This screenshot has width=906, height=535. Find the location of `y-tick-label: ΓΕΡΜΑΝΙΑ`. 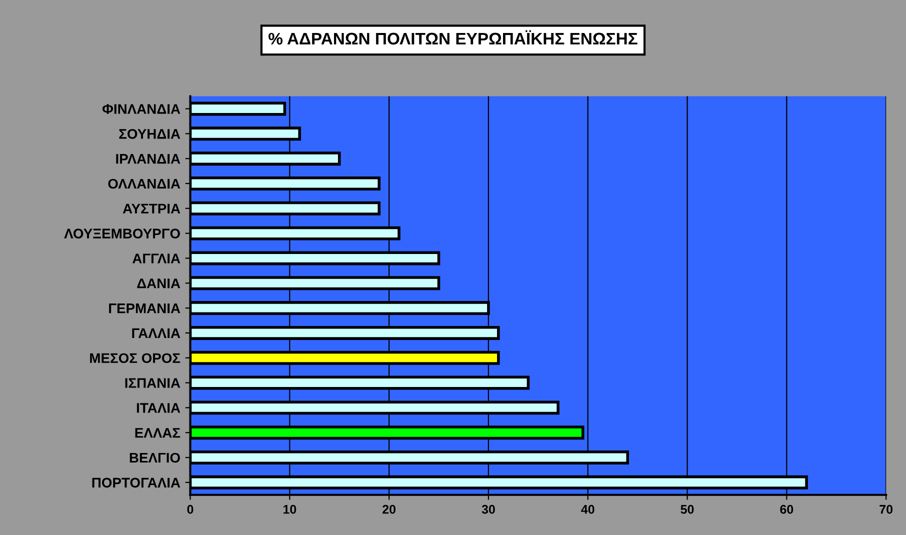

y-tick-label: ΓΕΡΜΑΝΙΑ is located at coordinates (144, 309).